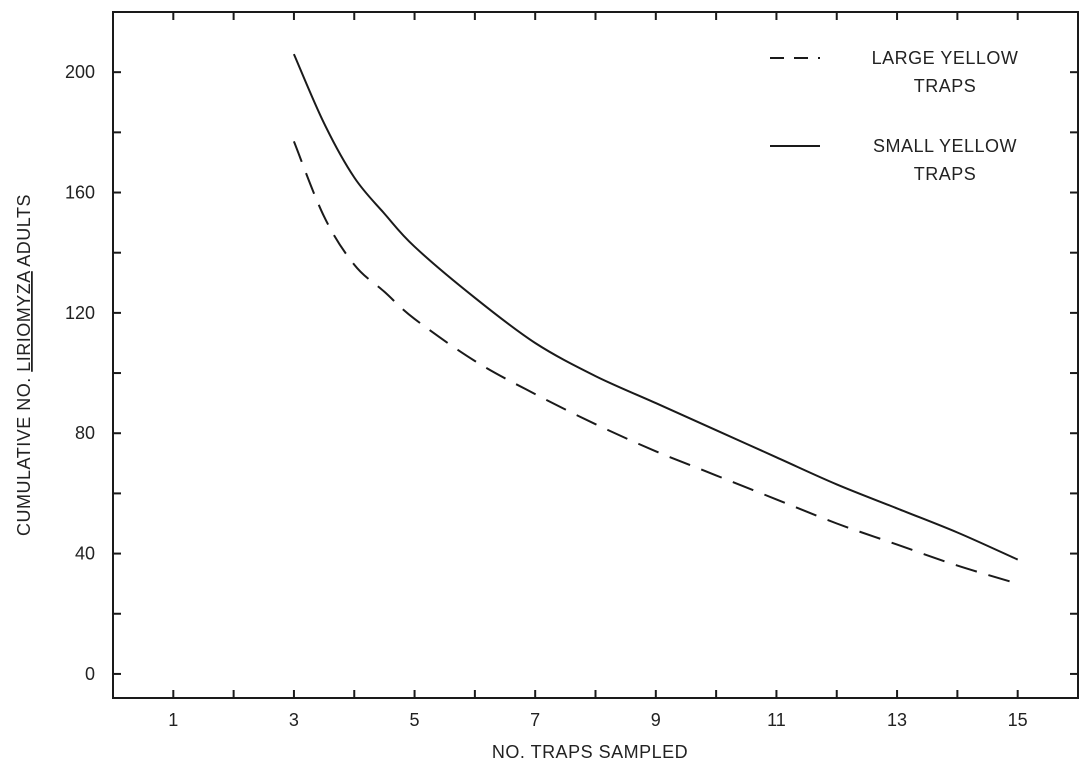 The width and height of the screenshot is (1081, 771). Describe the element at coordinates (294, 720) in the screenshot. I see `x-tick-label: 3` at that location.